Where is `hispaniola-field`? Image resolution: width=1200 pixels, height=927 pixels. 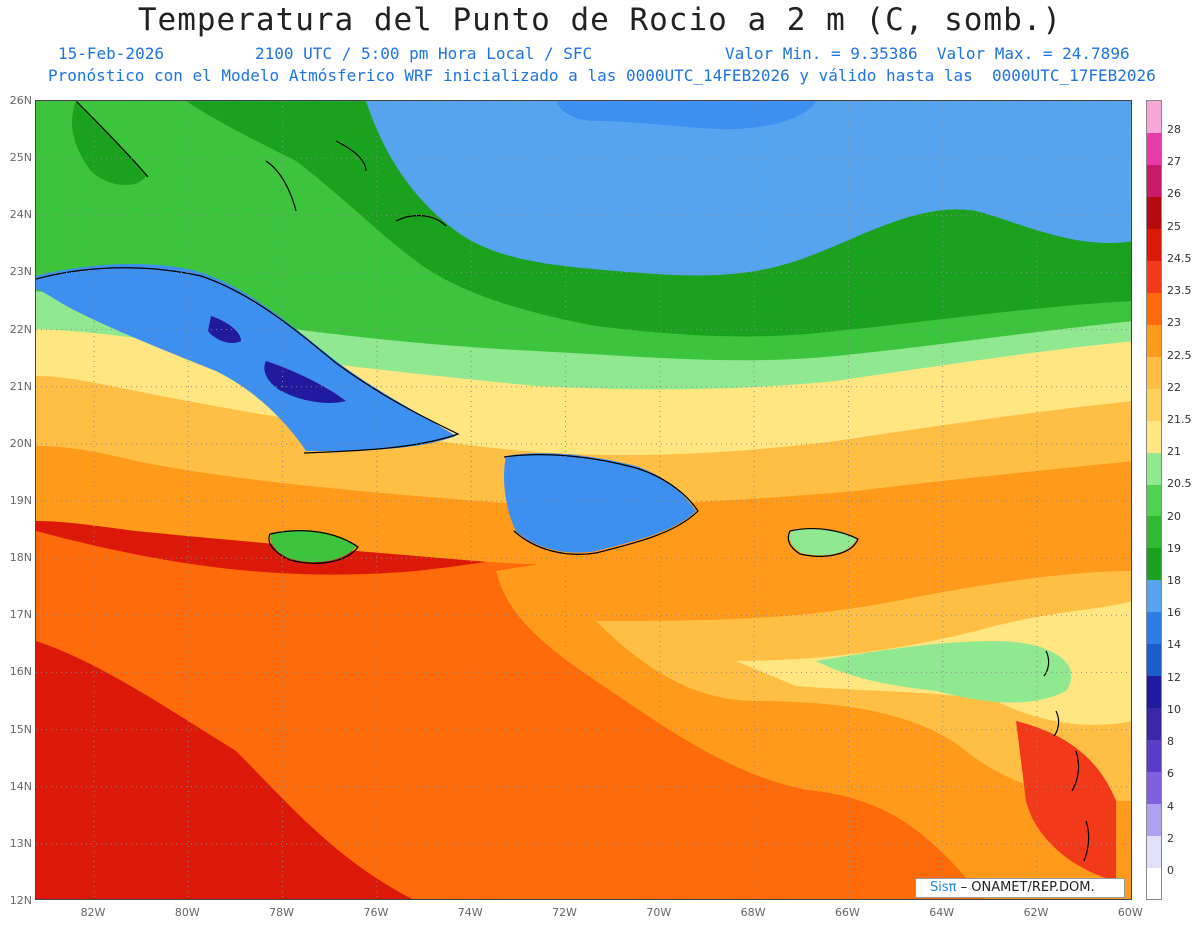 hispaniola-field is located at coordinates (600, 503).